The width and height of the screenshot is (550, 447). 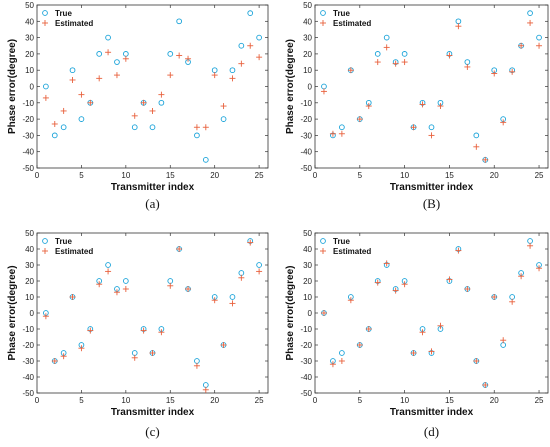 What do you see at coordinates (431, 431) in the screenshot?
I see `panel-label: (d)` at bounding box center [431, 431].